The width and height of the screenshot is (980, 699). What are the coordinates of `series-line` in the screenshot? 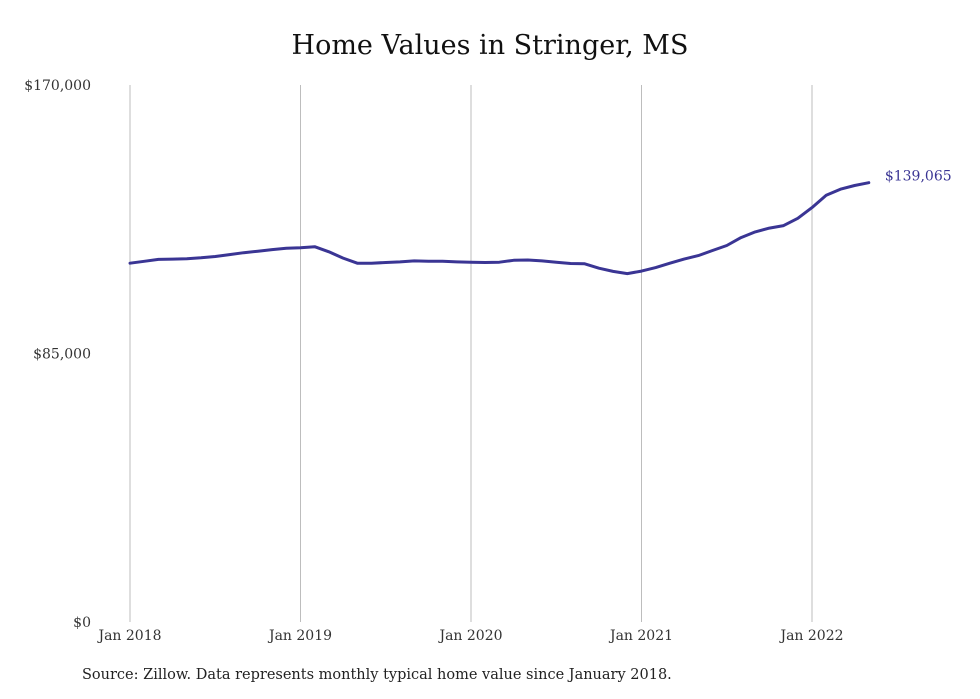 It's located at (499, 228).